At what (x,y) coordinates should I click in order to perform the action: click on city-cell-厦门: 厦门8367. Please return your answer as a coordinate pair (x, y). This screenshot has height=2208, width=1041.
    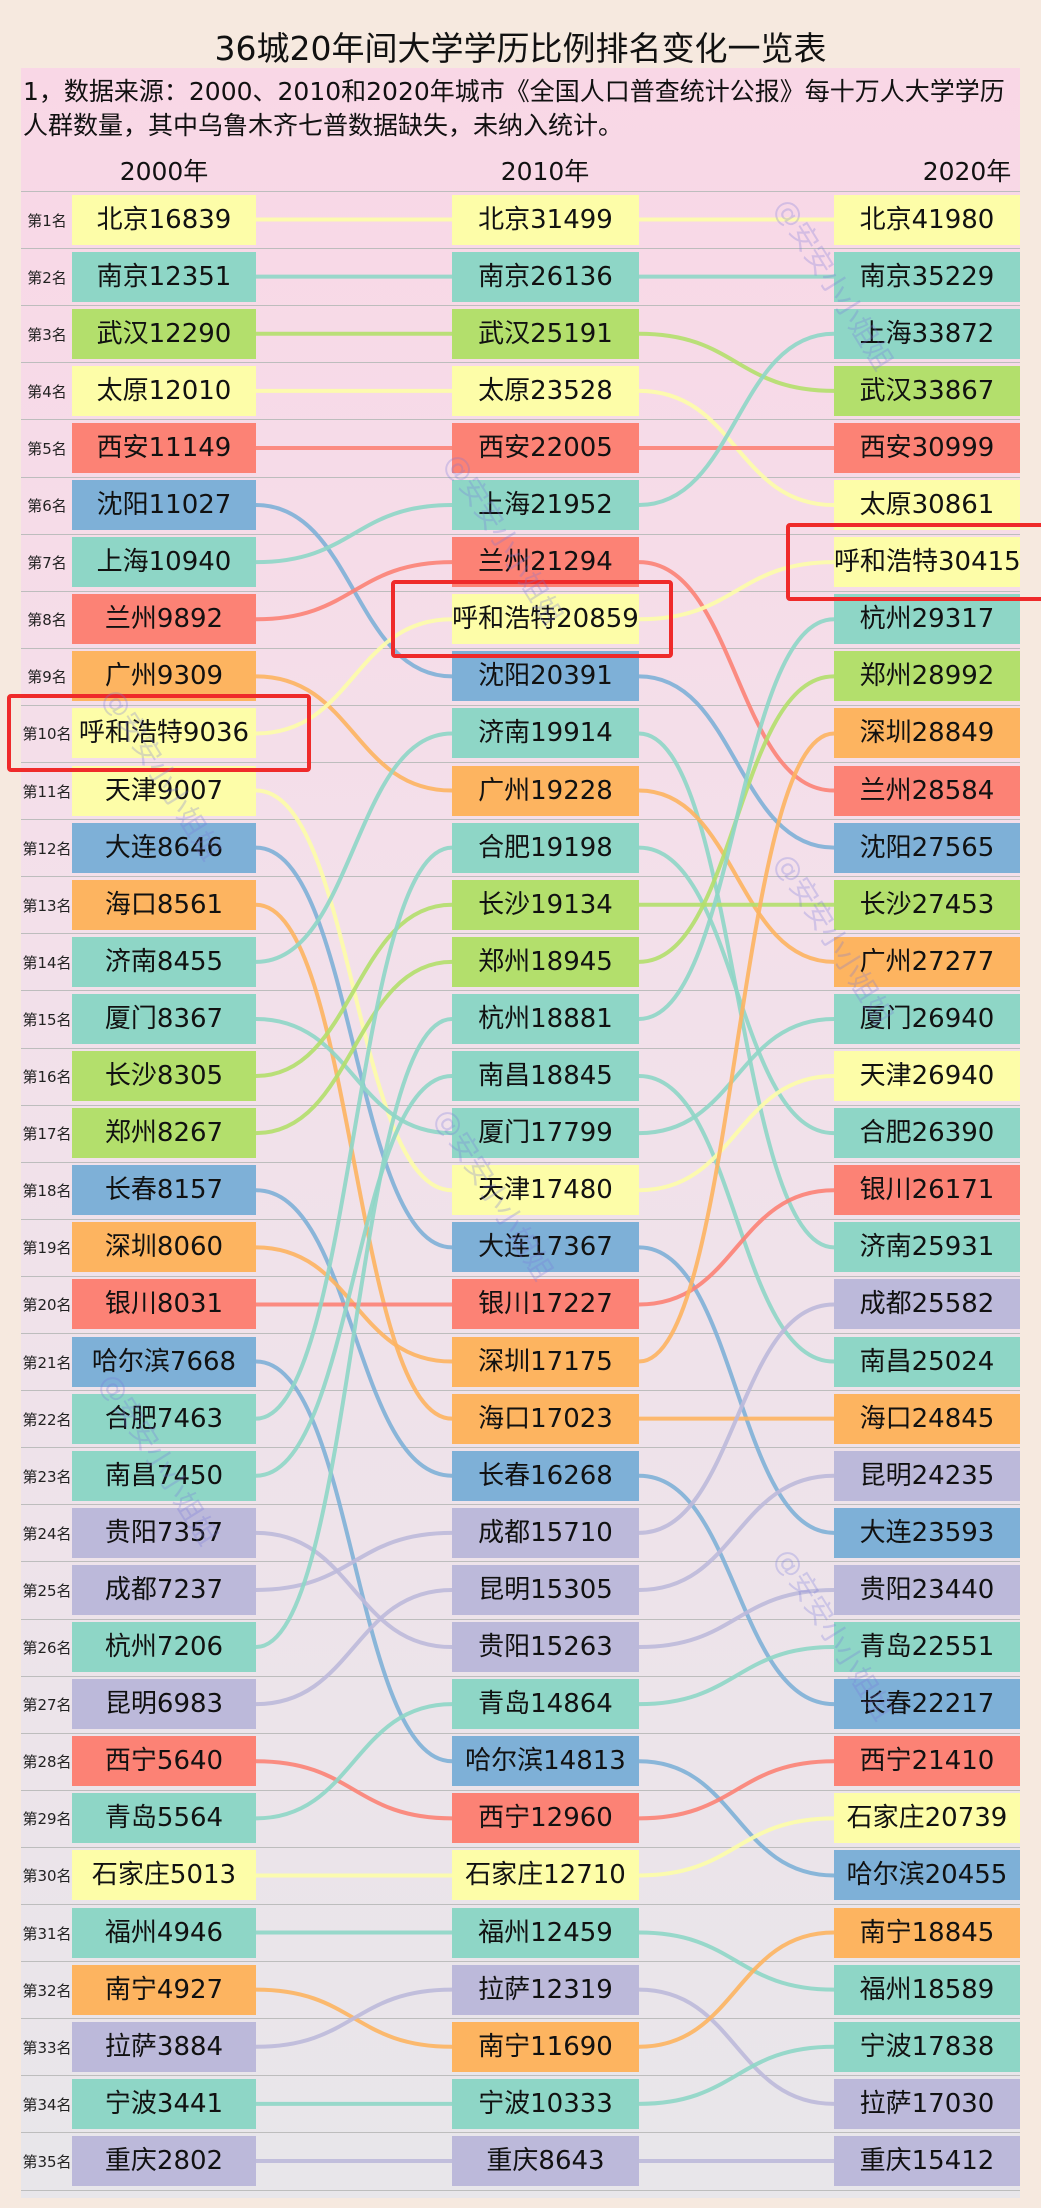
    Looking at the image, I should click on (164, 1018).